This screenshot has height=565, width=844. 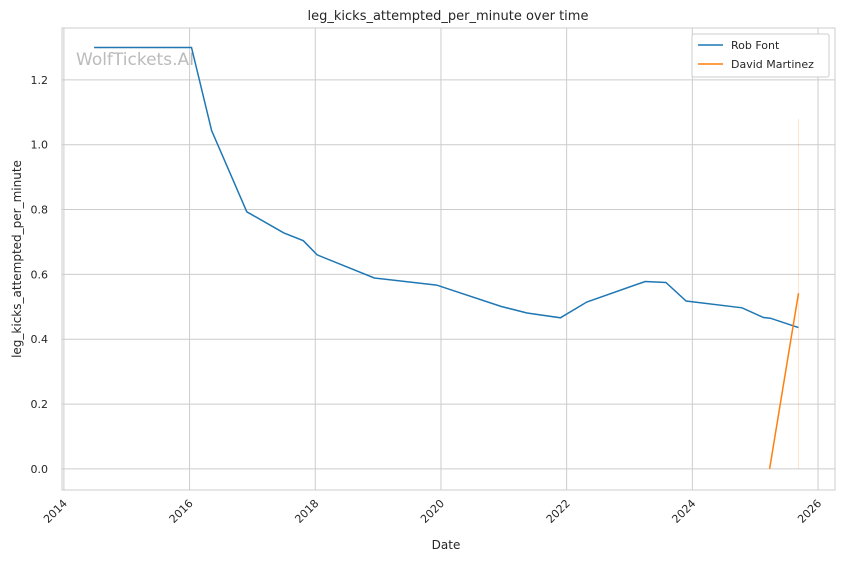 I want to click on y-ticks: 0.0 0.2 0.4 0.6 0.8 1.0 1.2, so click(x=40, y=275).